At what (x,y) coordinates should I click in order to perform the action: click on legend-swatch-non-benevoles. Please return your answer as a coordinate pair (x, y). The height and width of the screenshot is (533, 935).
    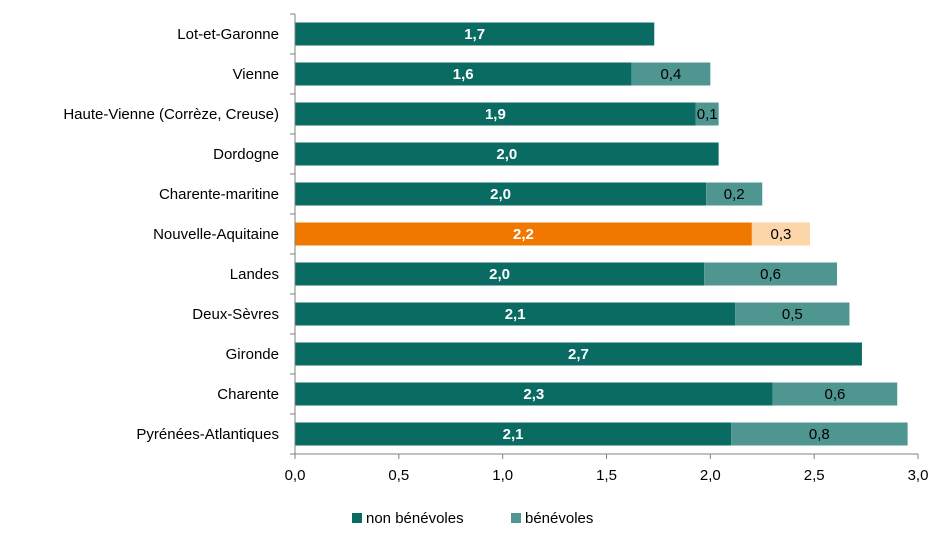
    Looking at the image, I should click on (357, 518).